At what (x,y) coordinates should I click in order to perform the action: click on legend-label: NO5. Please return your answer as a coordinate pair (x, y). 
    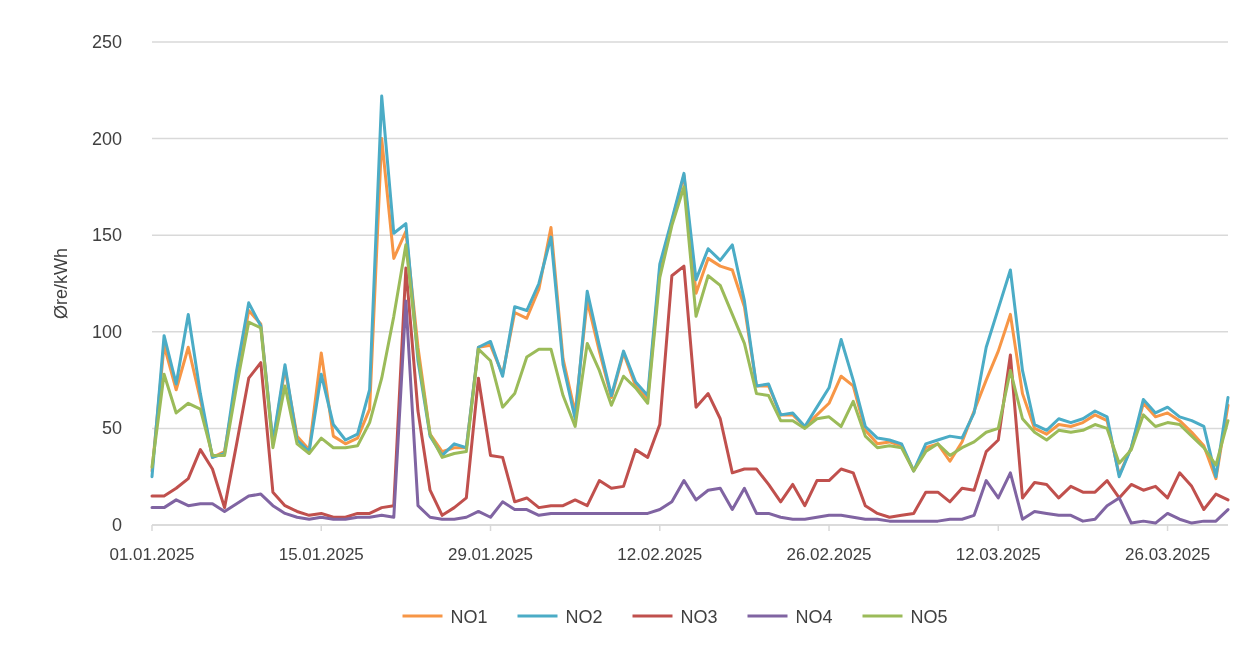
    Looking at the image, I should click on (929, 617).